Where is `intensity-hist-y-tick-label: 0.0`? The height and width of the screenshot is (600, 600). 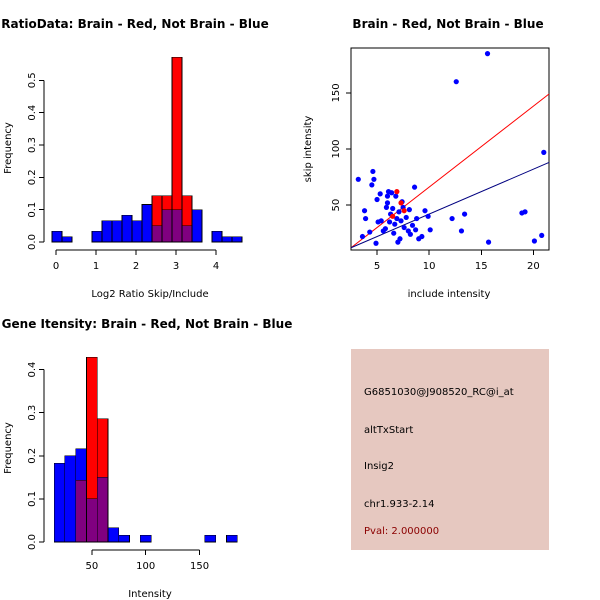 intensity-hist-y-tick-label: 0.0 is located at coordinates (32, 542).